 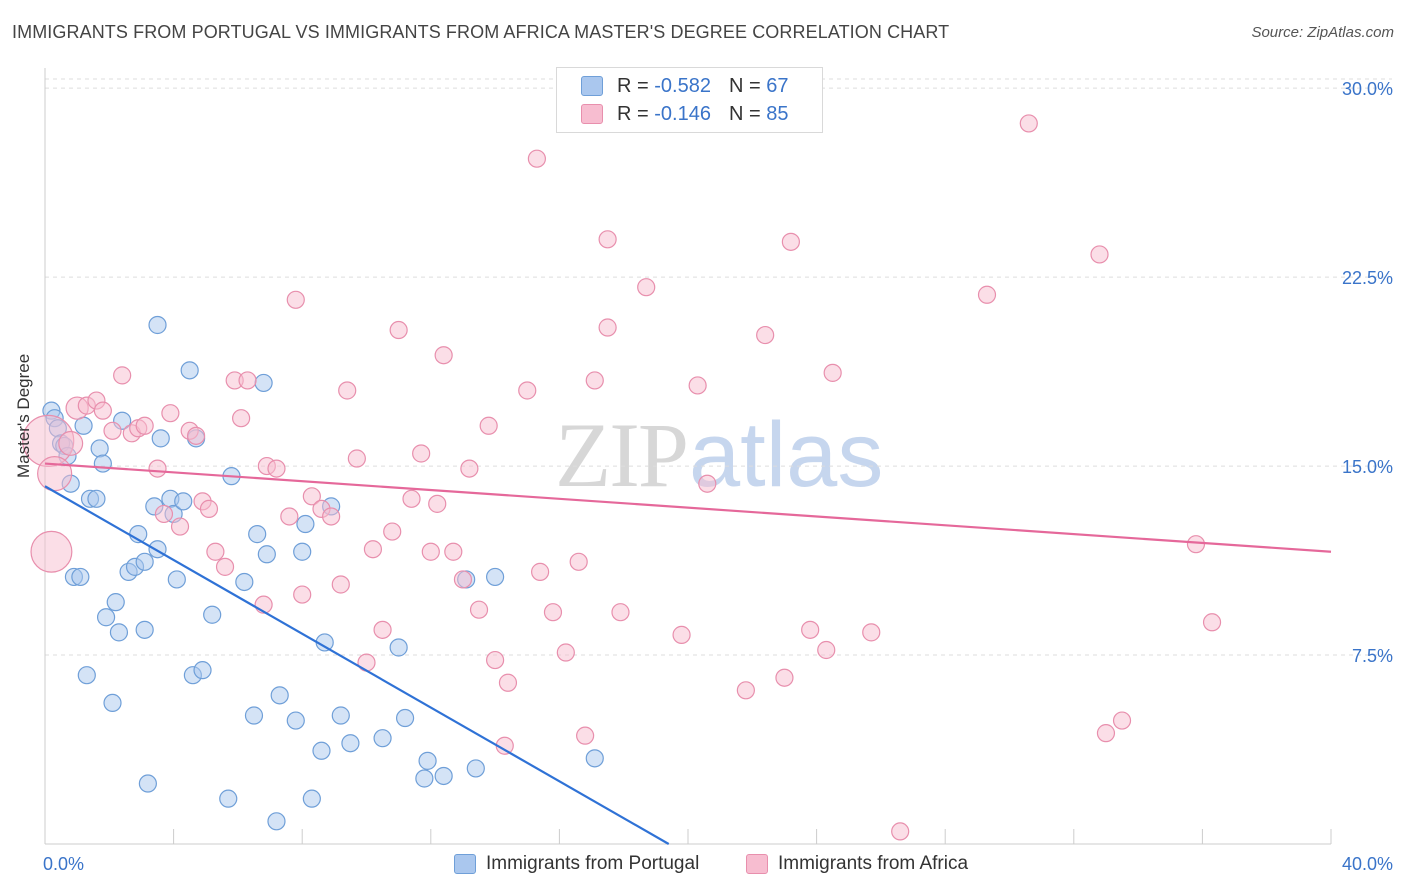 What do you see at coordinates (777, 85) in the screenshot?
I see `legend-n-value: 67` at bounding box center [777, 85].